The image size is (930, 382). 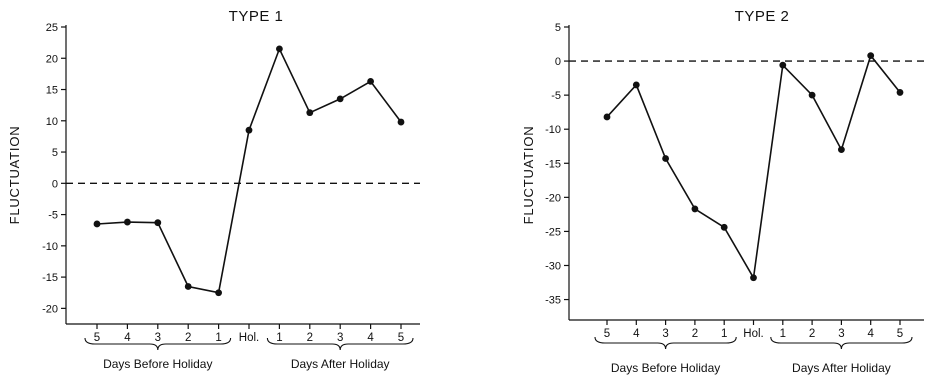 I want to click on y-tick-label: 25, so click(x=52, y=28).